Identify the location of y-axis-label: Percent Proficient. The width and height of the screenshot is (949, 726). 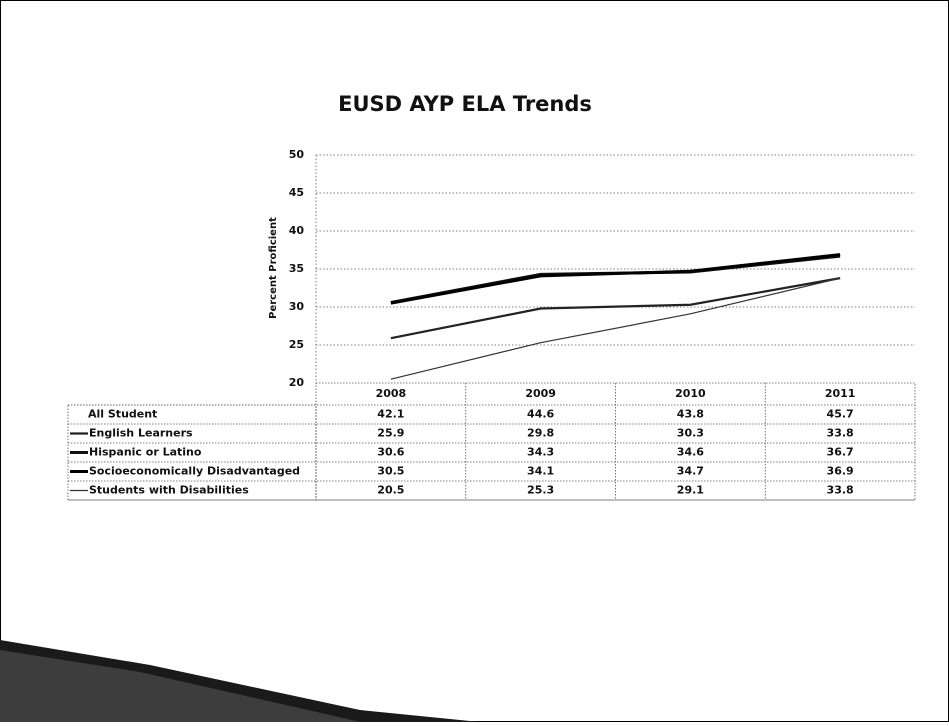
(273, 268).